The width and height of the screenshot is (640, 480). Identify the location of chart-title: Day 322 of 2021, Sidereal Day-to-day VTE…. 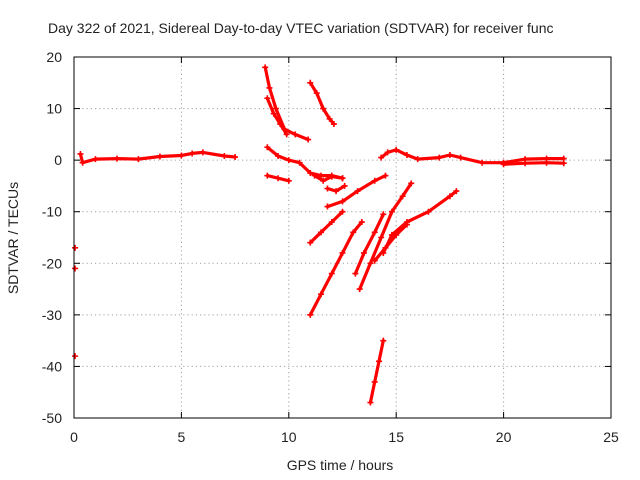
(301, 28).